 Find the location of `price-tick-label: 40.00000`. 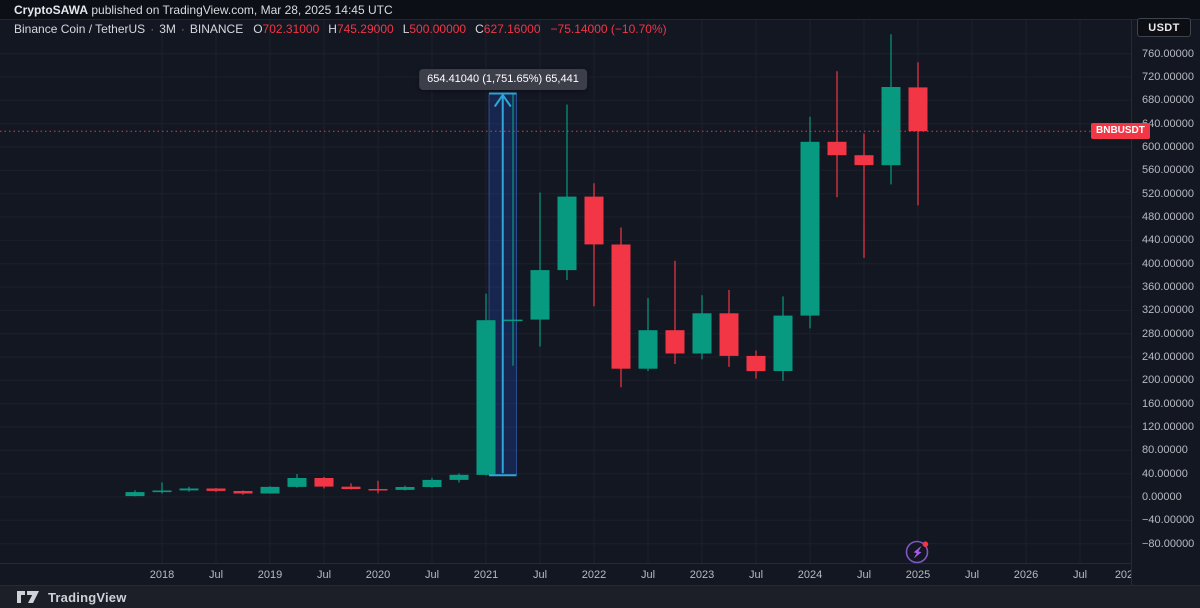

price-tick-label: 40.00000 is located at coordinates (1165, 474).